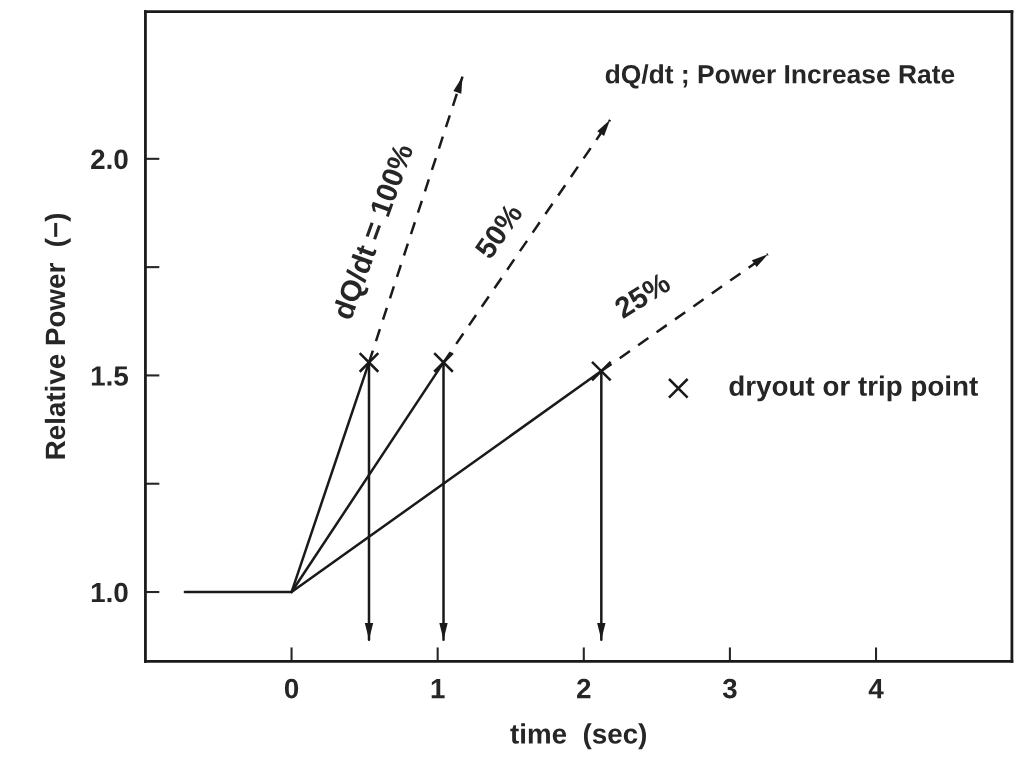  Describe the element at coordinates (109, 159) in the screenshot. I see `y-tick-label: 2.0` at that location.